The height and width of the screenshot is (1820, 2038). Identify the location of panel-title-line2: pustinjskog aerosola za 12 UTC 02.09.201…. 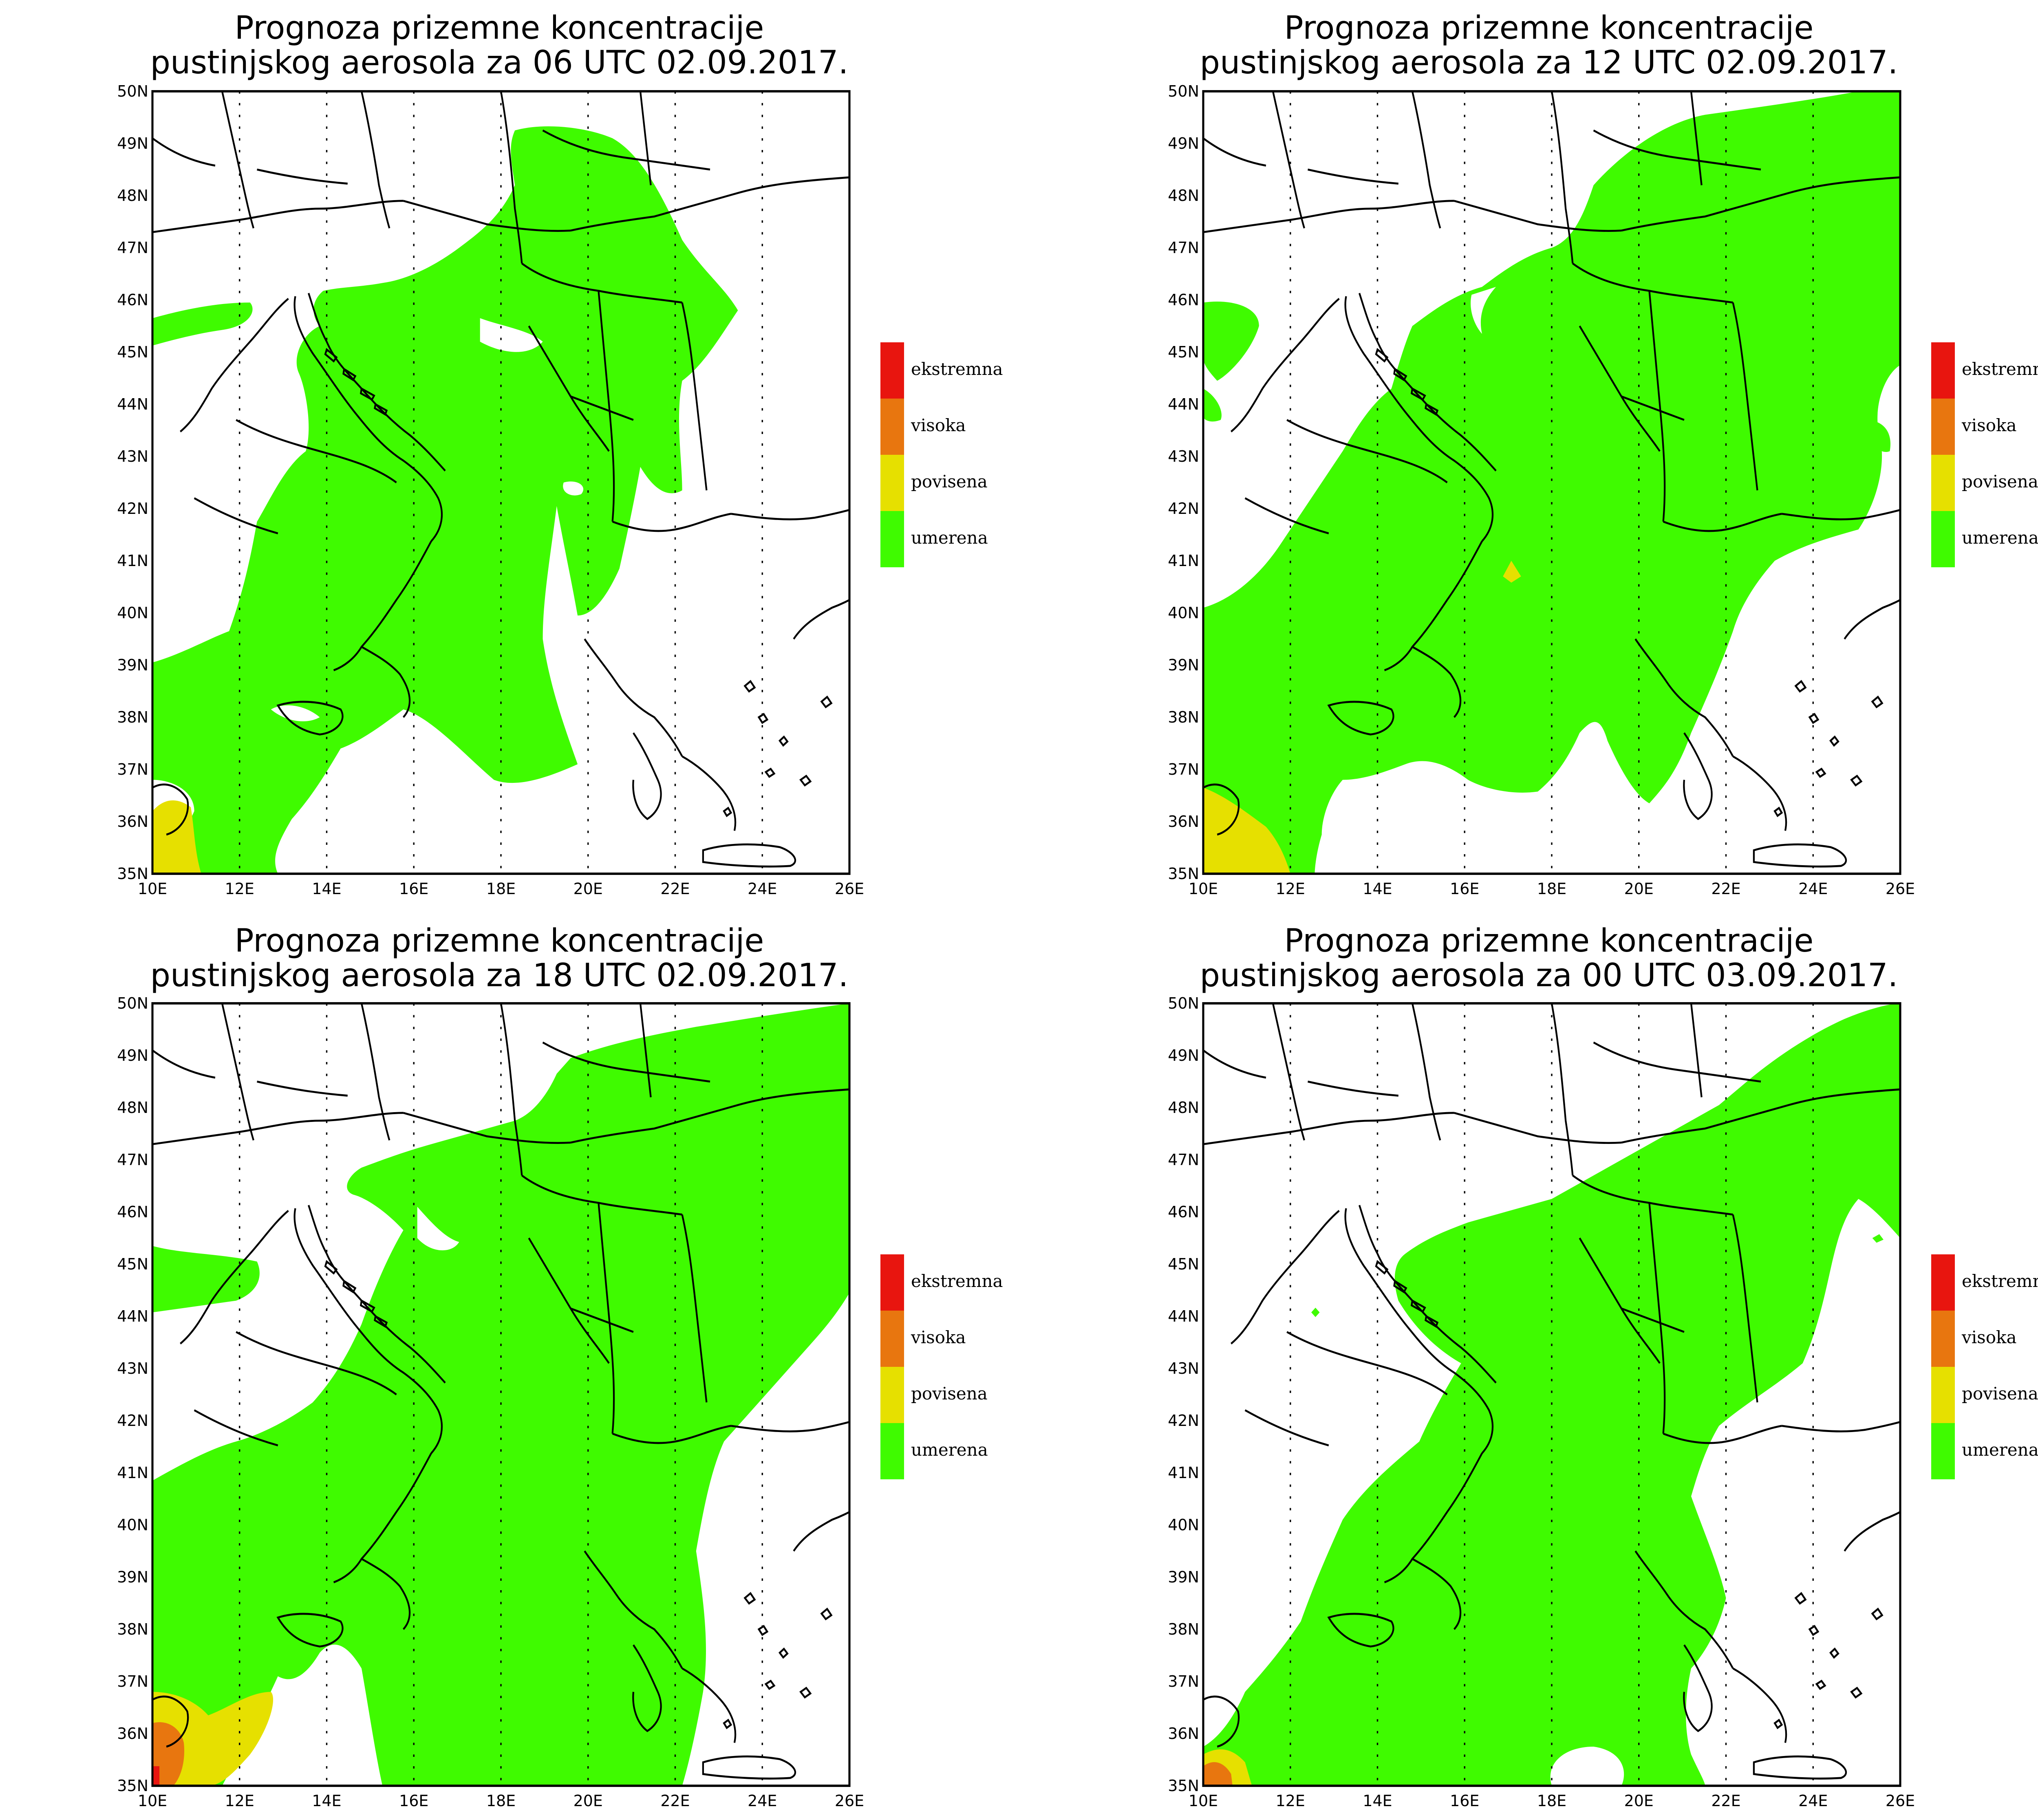
(1549, 62).